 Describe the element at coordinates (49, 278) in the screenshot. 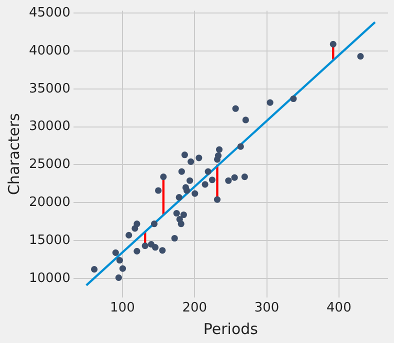

I see `y-tick-label: 10000` at that location.